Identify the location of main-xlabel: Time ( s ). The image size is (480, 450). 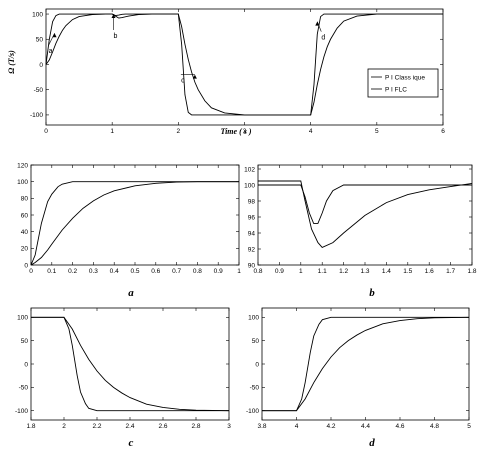
(235, 131).